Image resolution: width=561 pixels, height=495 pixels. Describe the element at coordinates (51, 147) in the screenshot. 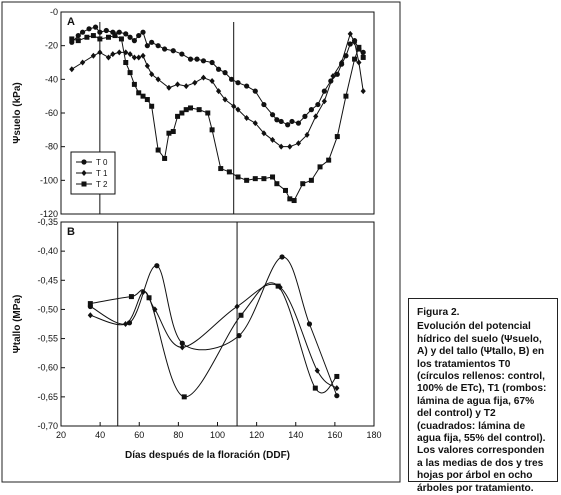

I see `y-tick-label: -80` at that location.